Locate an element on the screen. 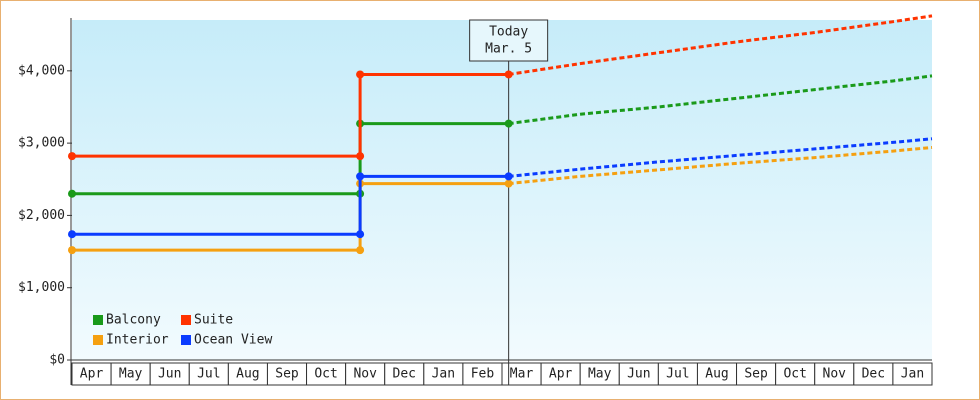 The width and height of the screenshot is (980, 400). x-tick-label: Mar is located at coordinates (522, 374).